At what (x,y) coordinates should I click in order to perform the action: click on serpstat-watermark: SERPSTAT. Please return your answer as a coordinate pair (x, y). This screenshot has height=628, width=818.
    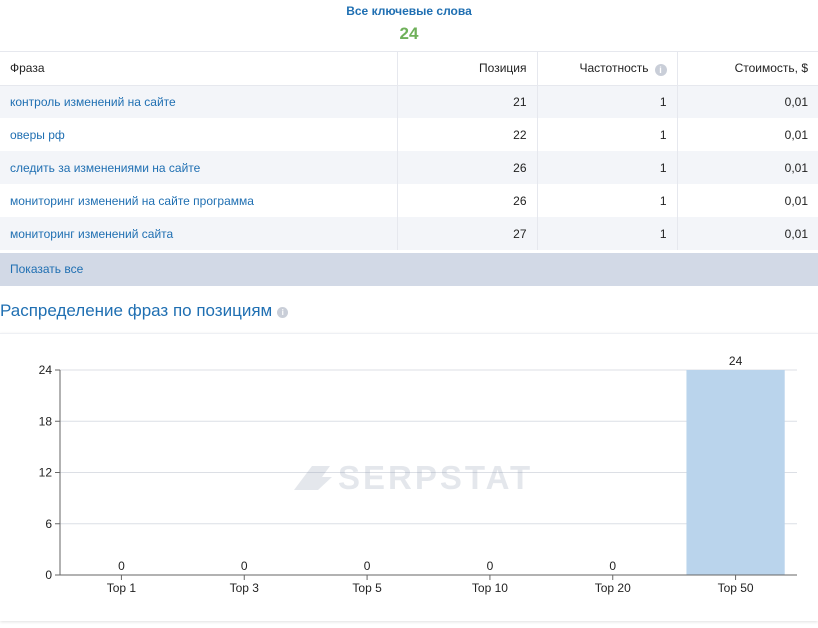
    Looking at the image, I should click on (413, 477).